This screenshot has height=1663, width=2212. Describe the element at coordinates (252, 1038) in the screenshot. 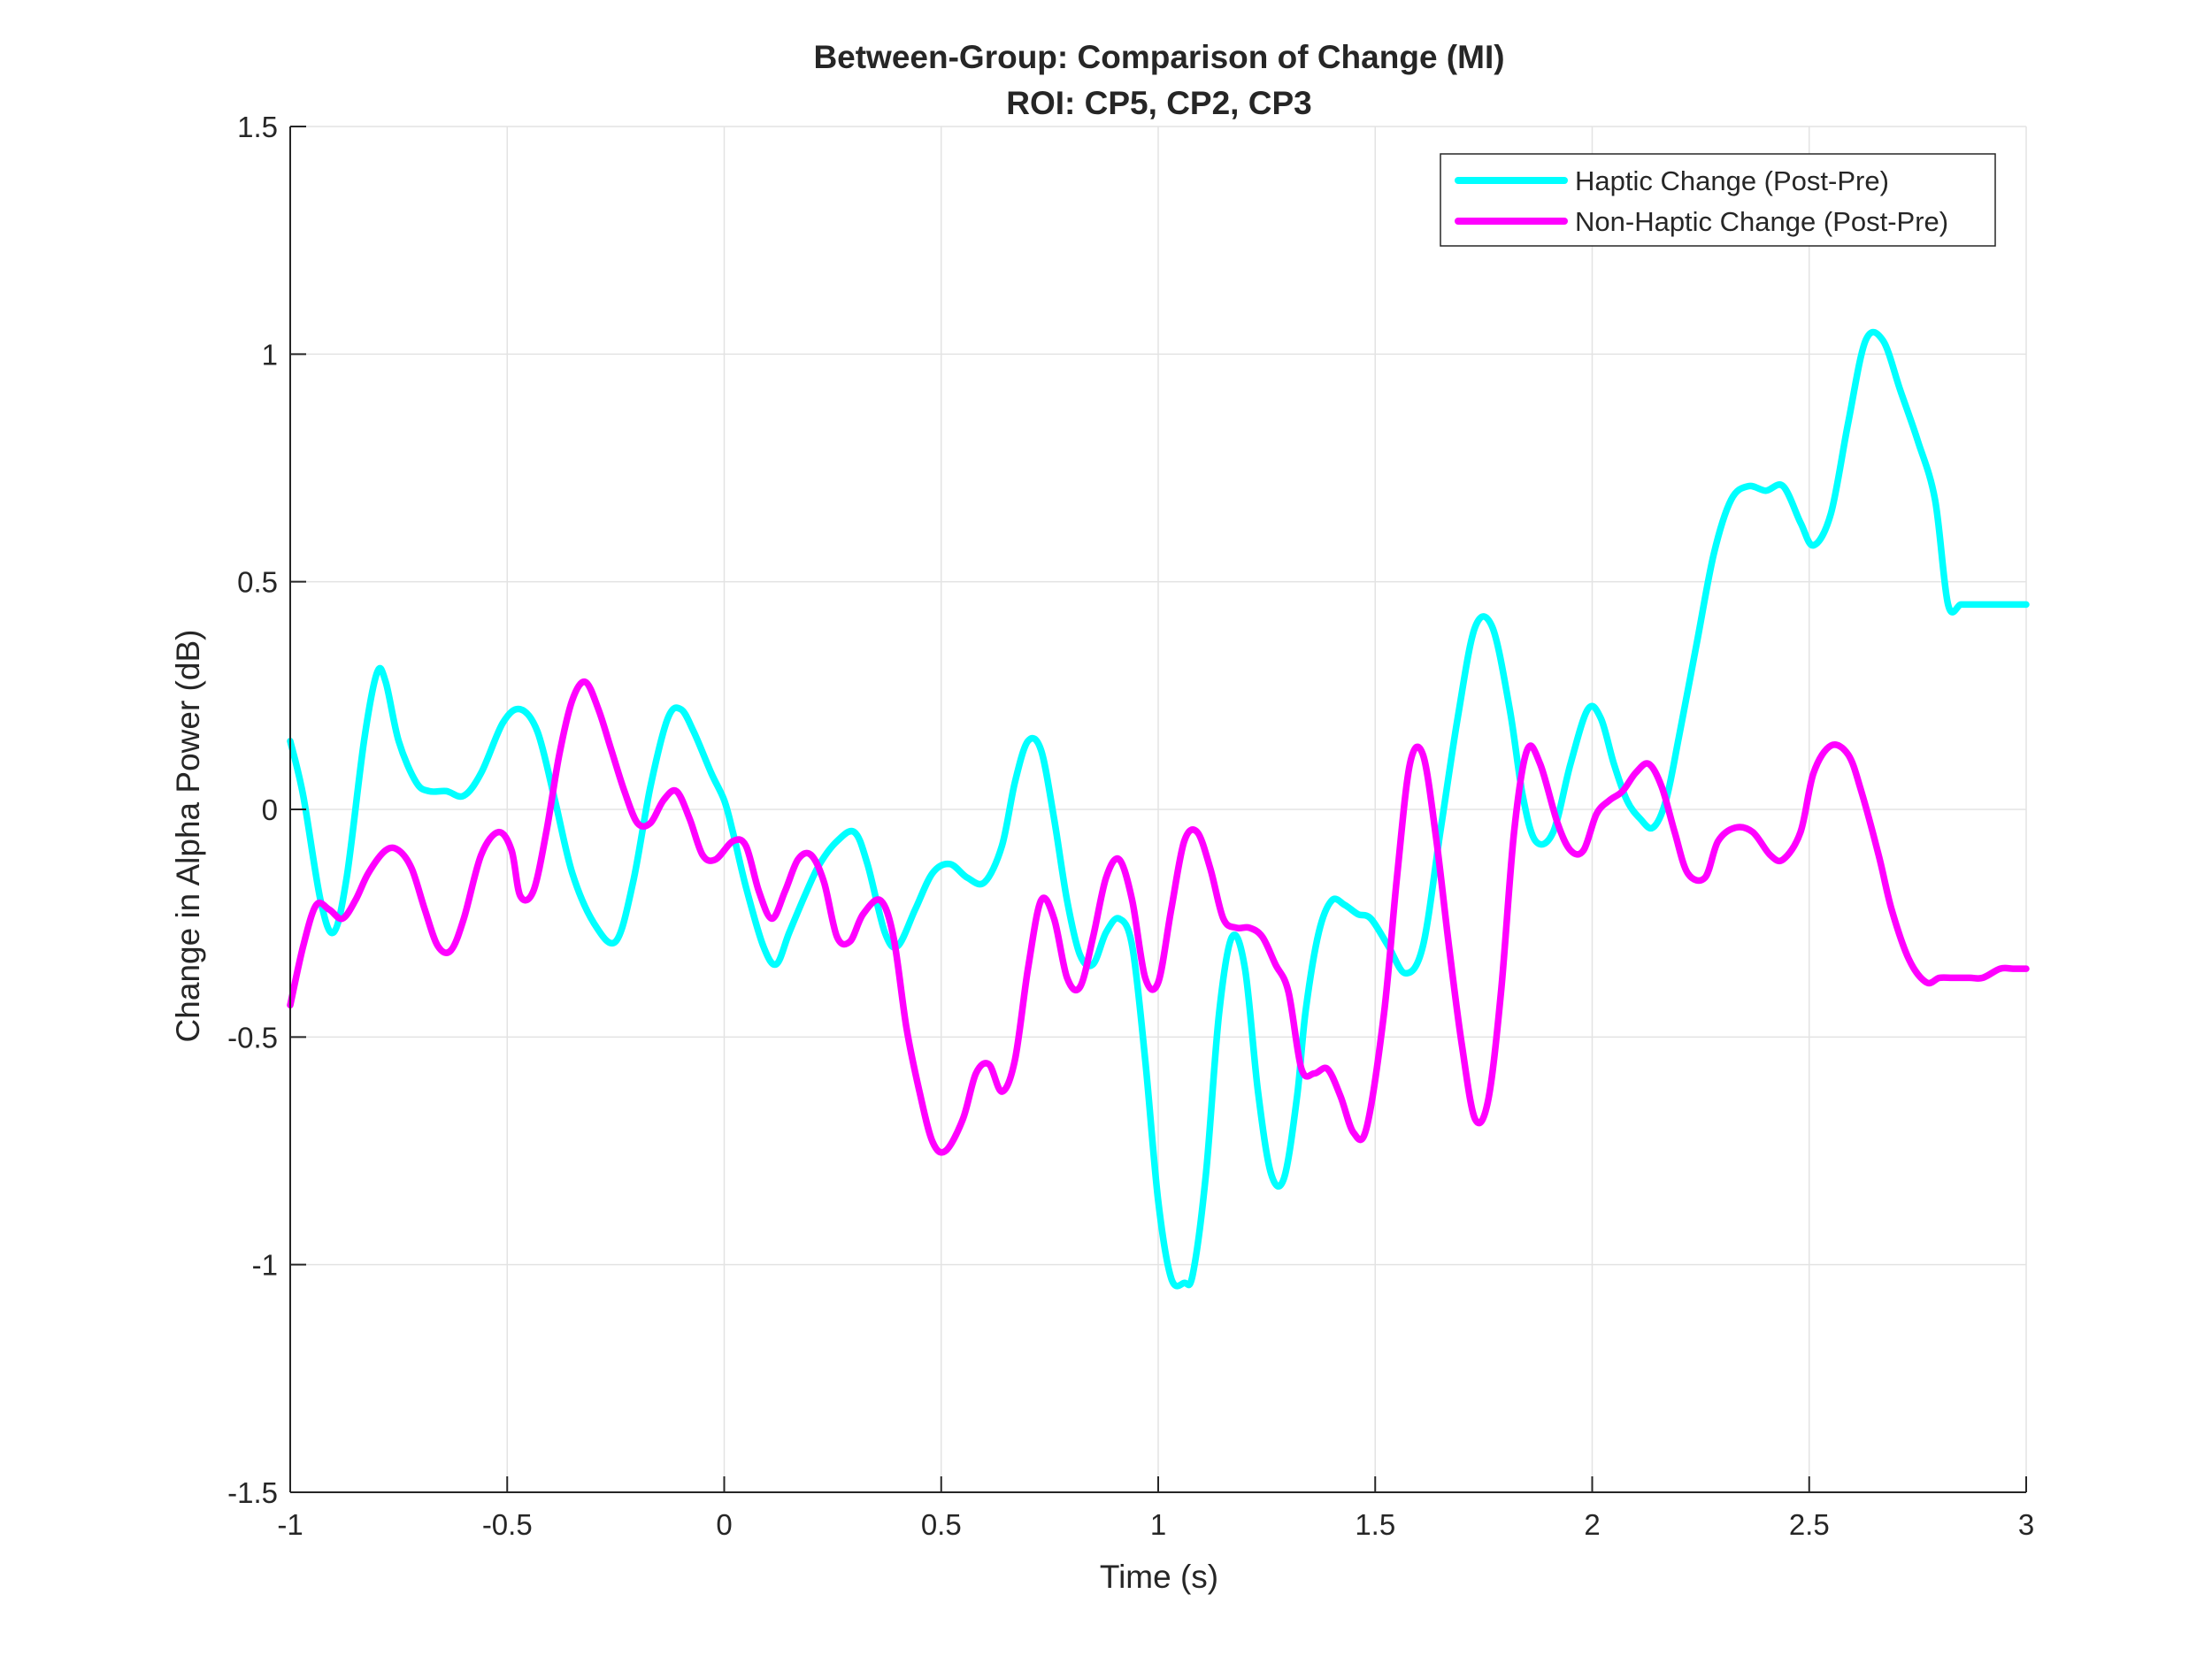

I see `y-tick-label: -0.5` at that location.